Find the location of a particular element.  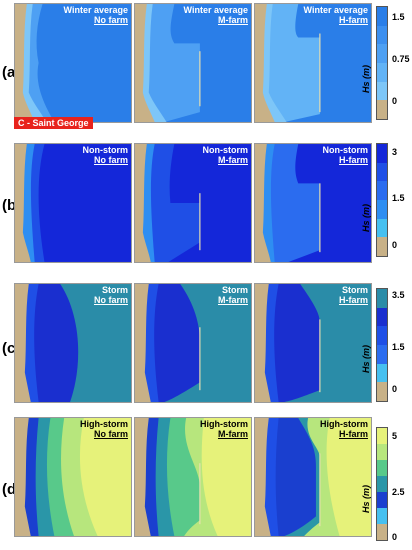

map-panel-b1: Non-storm No farm is located at coordinates (73, 203).